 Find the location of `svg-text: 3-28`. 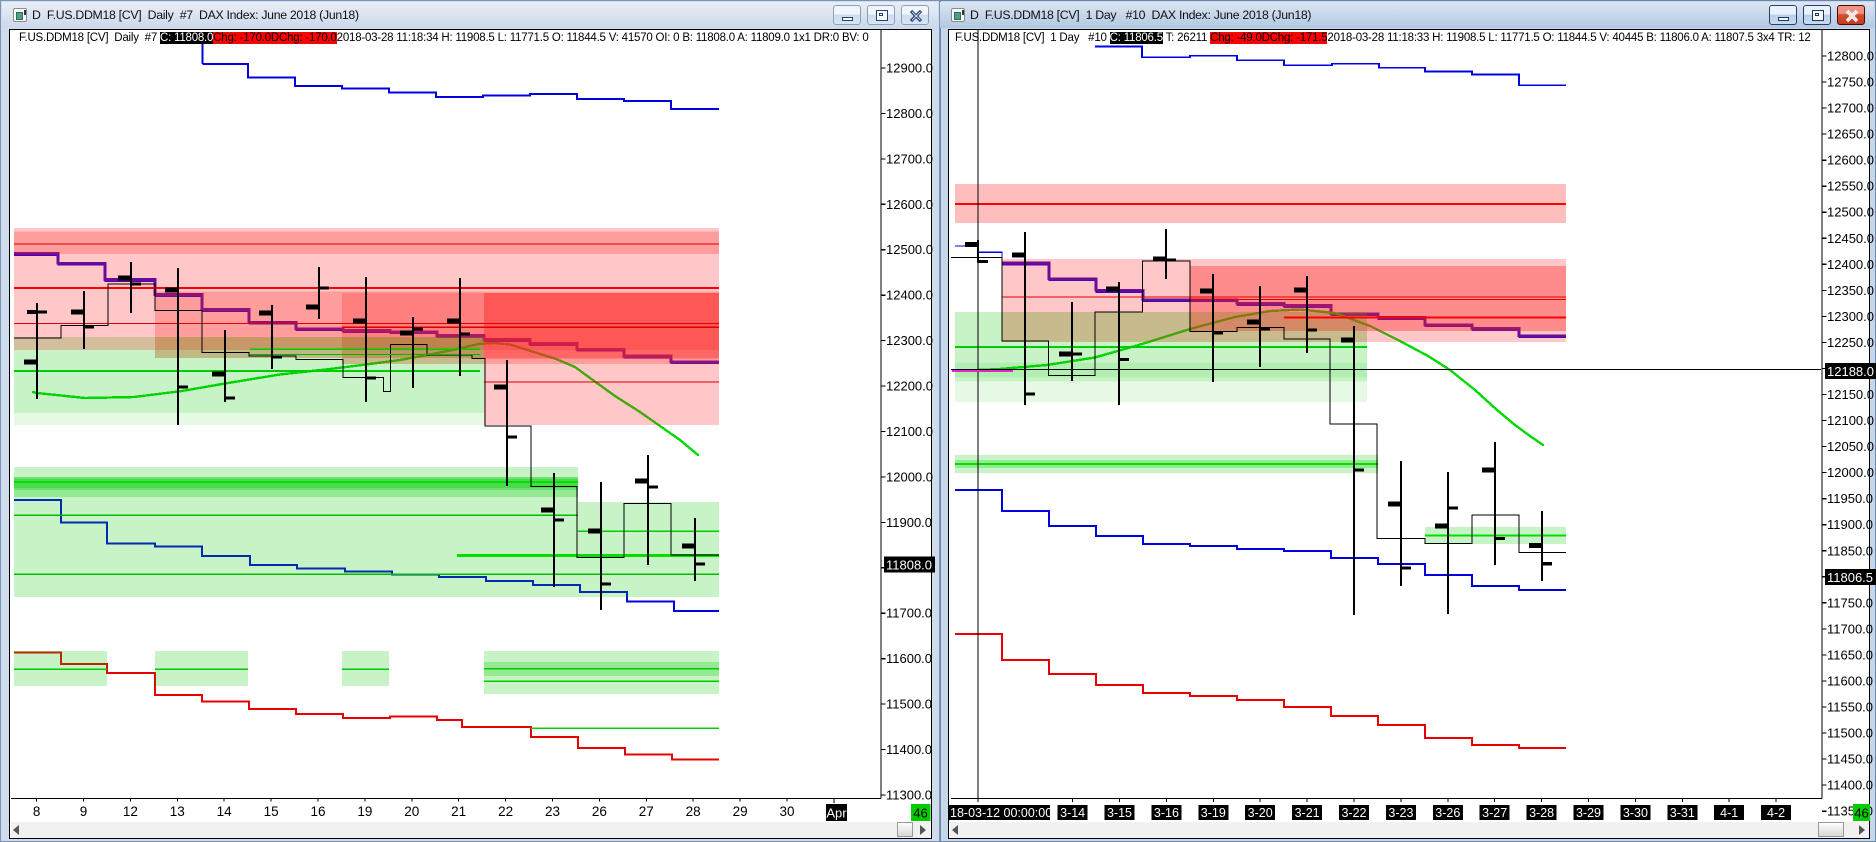

svg-text: 3-28 is located at coordinates (1541, 813).